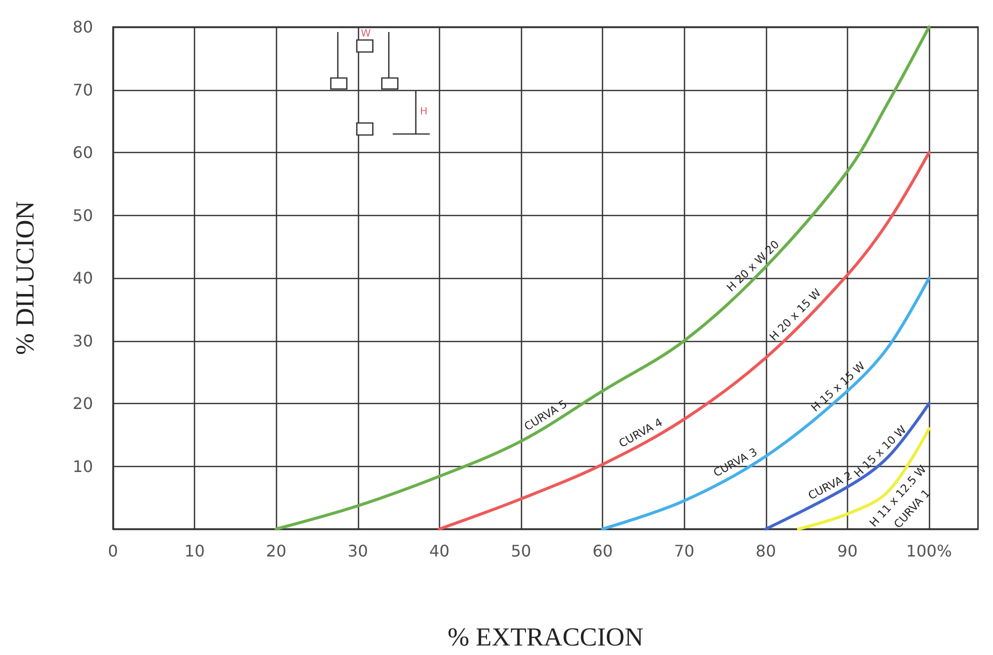  Describe the element at coordinates (194, 551) in the screenshot. I see `x-tick-label: 10` at that location.